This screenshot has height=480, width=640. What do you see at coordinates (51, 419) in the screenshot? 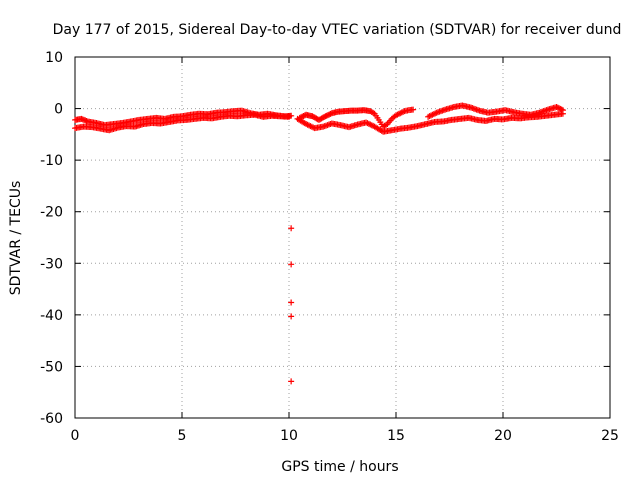
I see `y-tick-label: -60` at bounding box center [51, 419].